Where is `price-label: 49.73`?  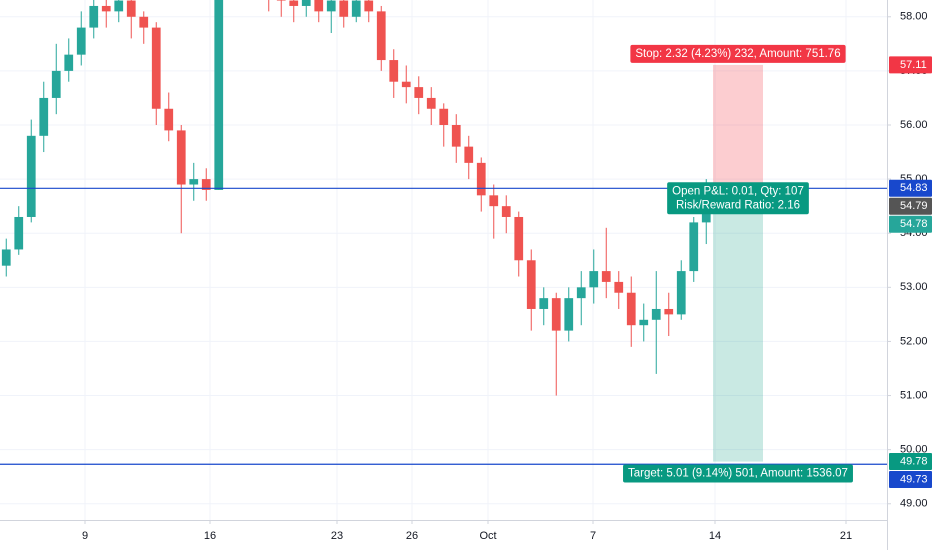
price-label: 49.73 is located at coordinates (914, 479).